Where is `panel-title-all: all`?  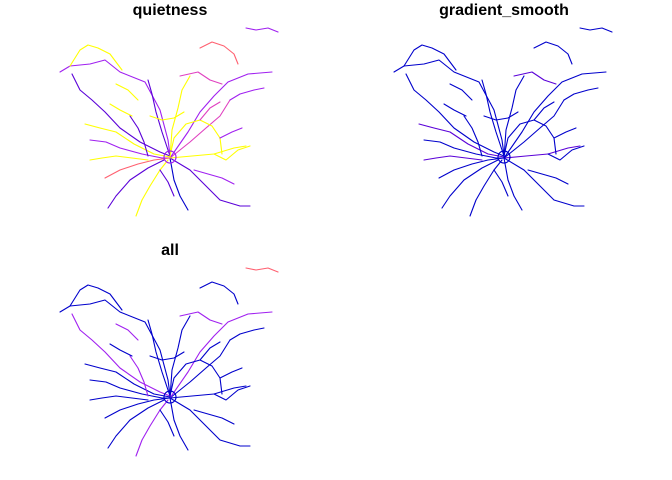 panel-title-all: all is located at coordinates (170, 250).